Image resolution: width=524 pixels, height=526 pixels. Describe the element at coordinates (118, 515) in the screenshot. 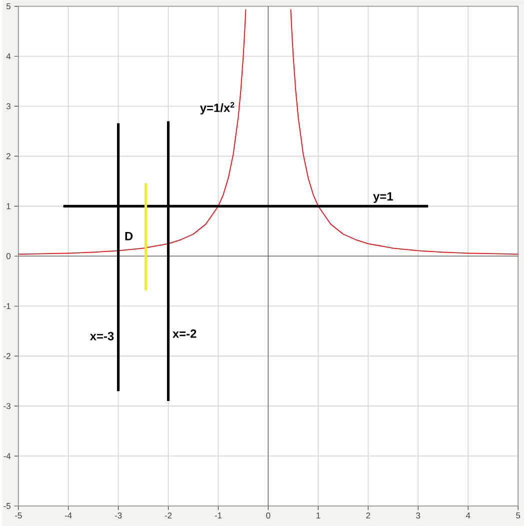

I see `x-tick-label: -3` at that location.